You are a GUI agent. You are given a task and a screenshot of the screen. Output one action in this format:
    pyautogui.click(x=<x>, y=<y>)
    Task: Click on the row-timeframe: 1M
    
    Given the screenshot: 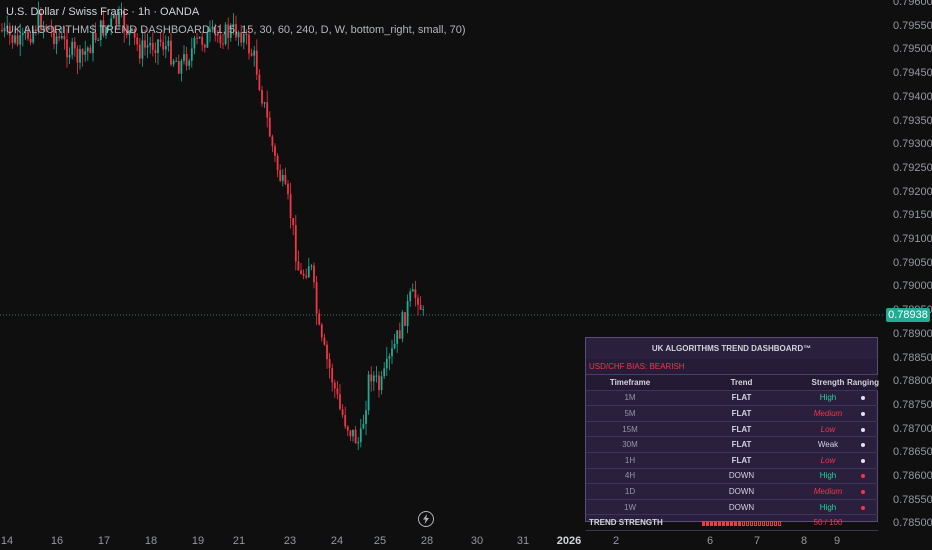 What is the action you would take?
    pyautogui.click(x=630, y=398)
    